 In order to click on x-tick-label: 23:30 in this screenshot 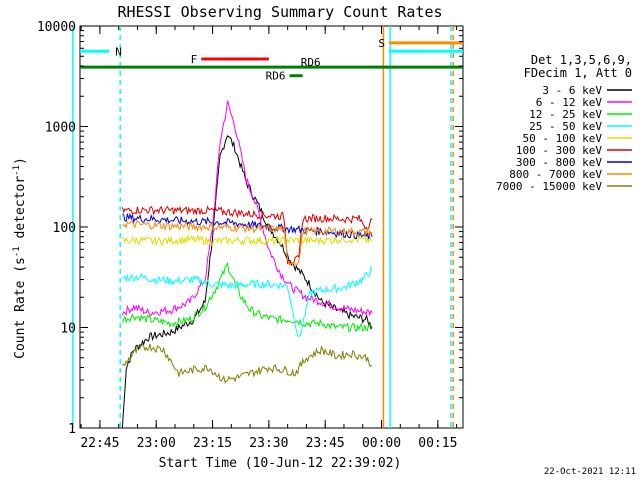, I will do `click(268, 443)`.